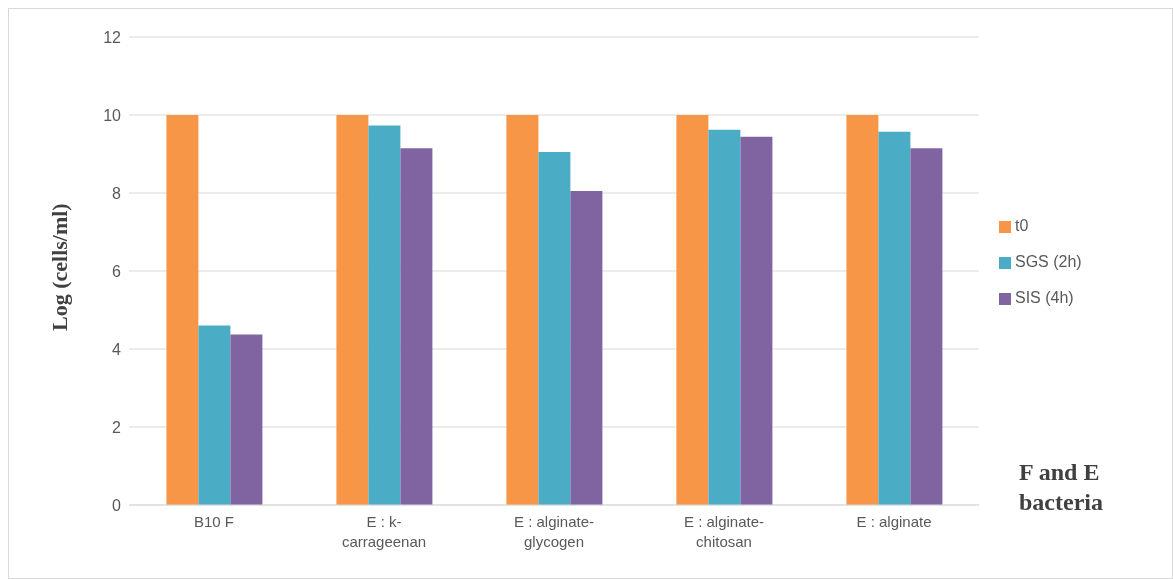 The image size is (1173, 579). What do you see at coordinates (117, 505) in the screenshot?
I see `y-tick-label: 0` at bounding box center [117, 505].